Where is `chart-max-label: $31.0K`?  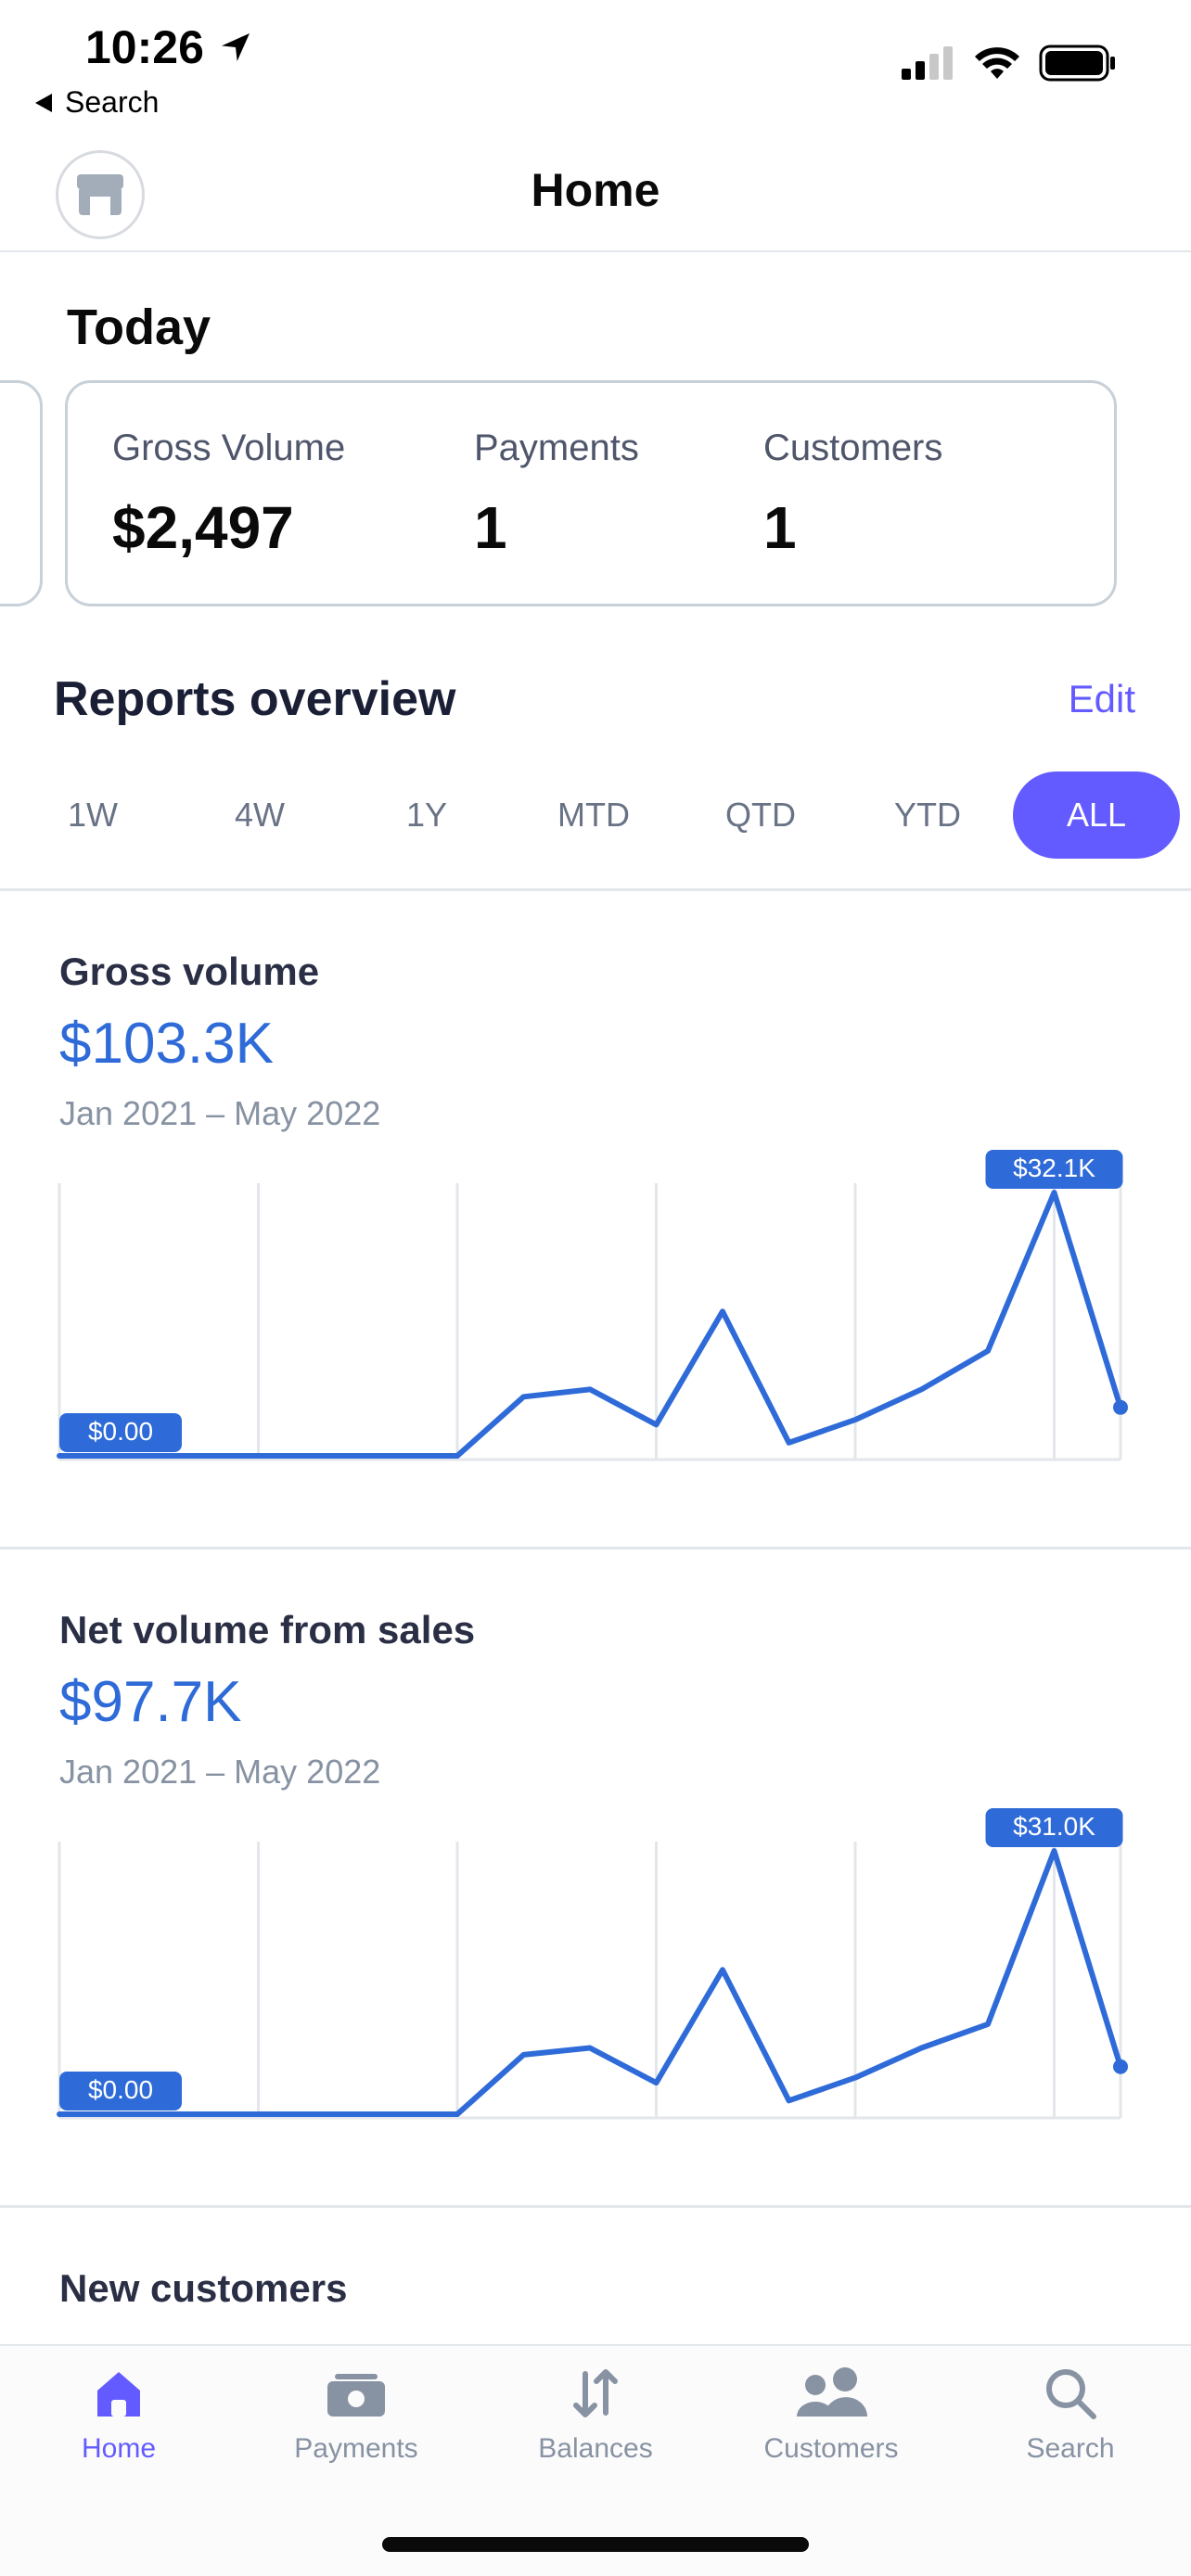
chart-max-label: $31.0K is located at coordinates (1054, 1827).